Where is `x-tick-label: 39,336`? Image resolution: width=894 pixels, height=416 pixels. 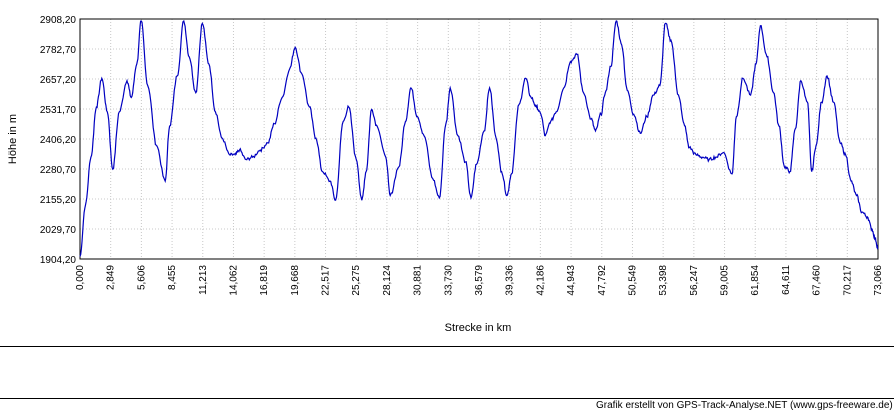 x-tick-label: 39,336 is located at coordinates (510, 280).